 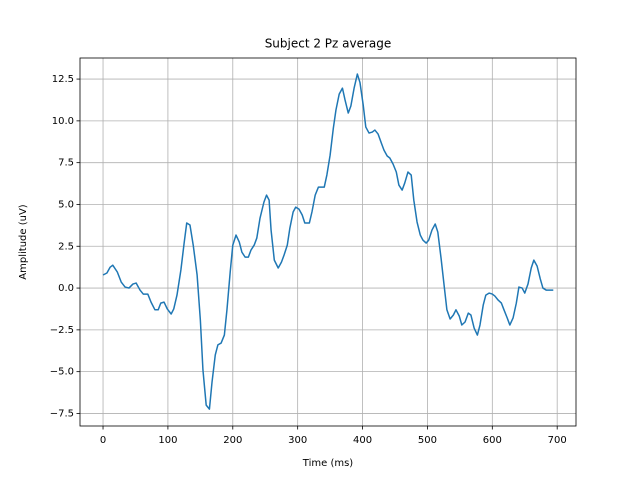 What do you see at coordinates (362, 440) in the screenshot?
I see `x-tick-label: 400` at bounding box center [362, 440].